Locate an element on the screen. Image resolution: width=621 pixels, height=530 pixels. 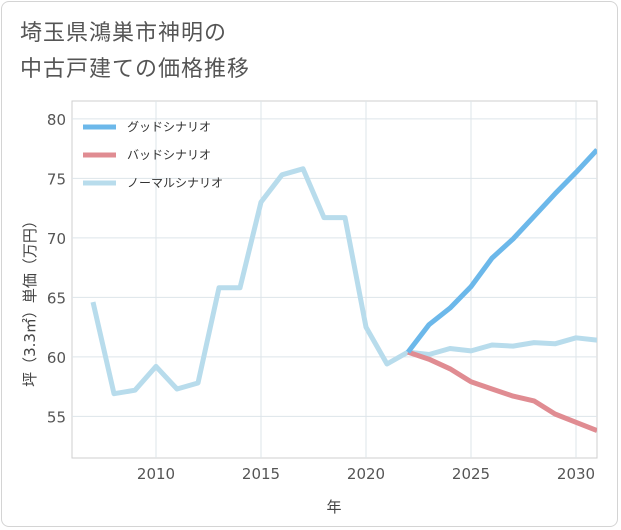
x-tick-2030: 2030 is located at coordinates (576, 474).